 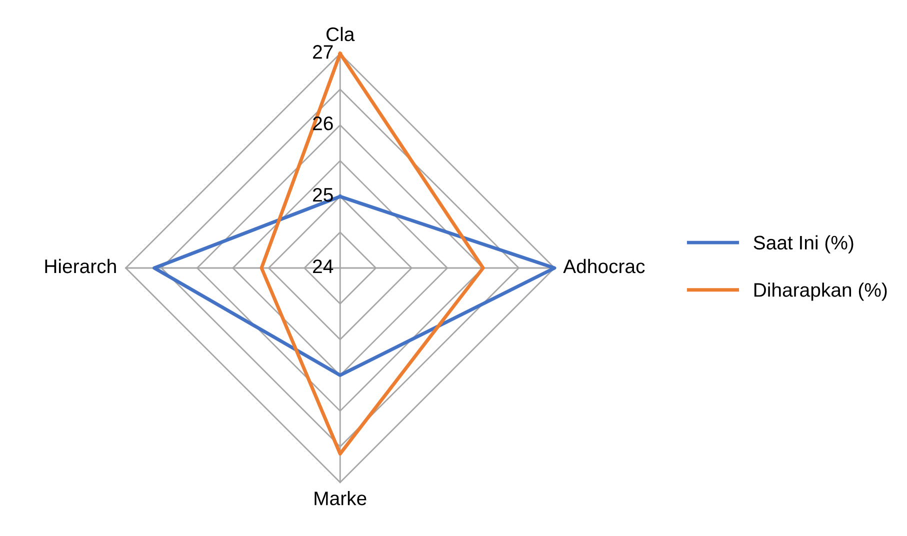 I want to click on spoke-label: Marke, so click(x=340, y=498).